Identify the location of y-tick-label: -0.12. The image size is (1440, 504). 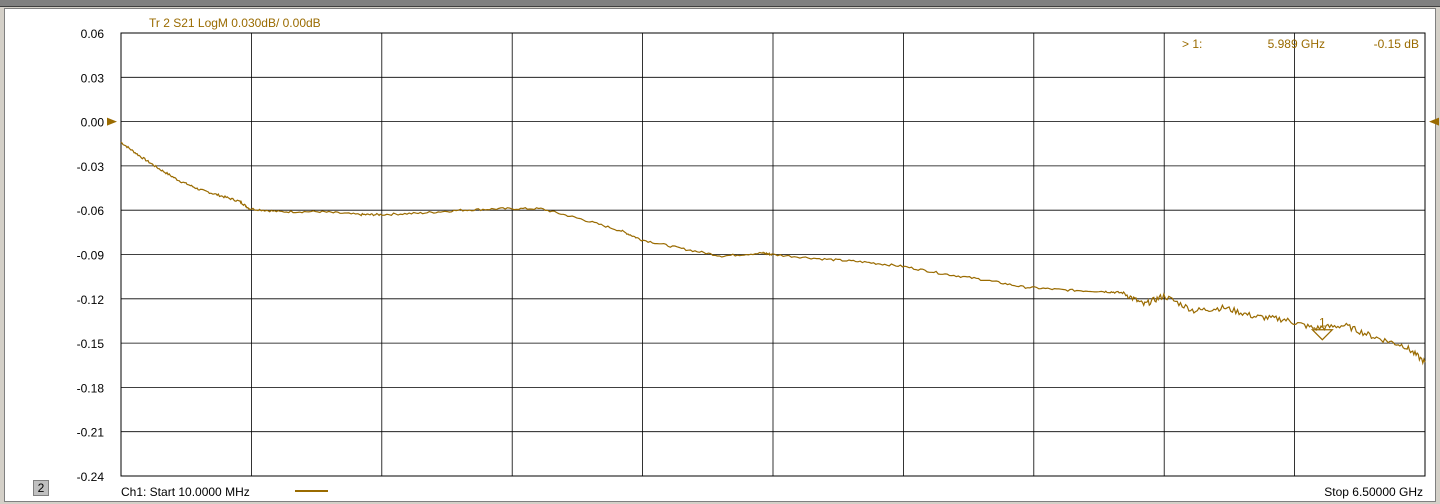
(91, 300).